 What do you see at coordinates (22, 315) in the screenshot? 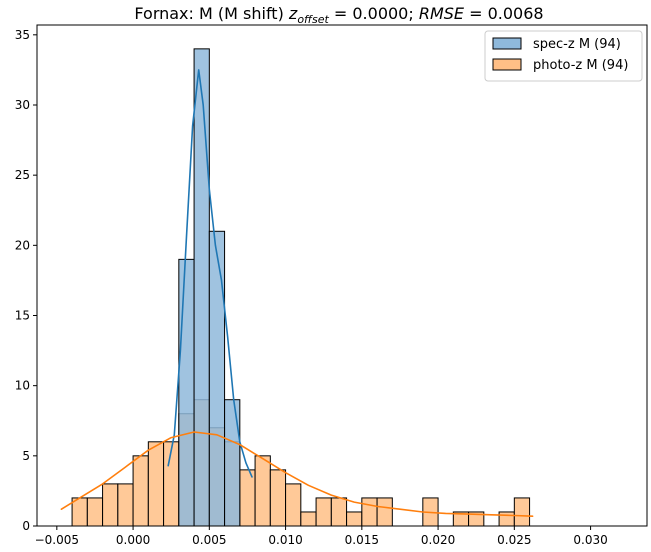
I see `y-tick-label: 15` at bounding box center [22, 315].